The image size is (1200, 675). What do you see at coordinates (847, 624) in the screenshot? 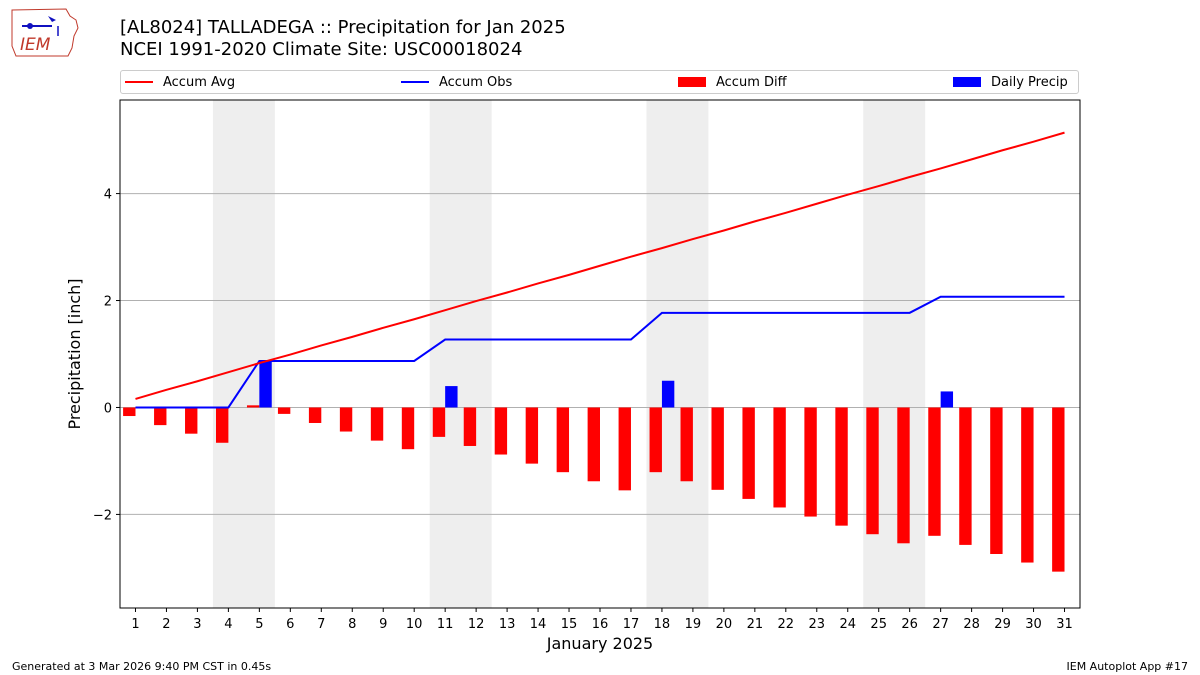
I see `x-tick-label: 24` at bounding box center [847, 624].